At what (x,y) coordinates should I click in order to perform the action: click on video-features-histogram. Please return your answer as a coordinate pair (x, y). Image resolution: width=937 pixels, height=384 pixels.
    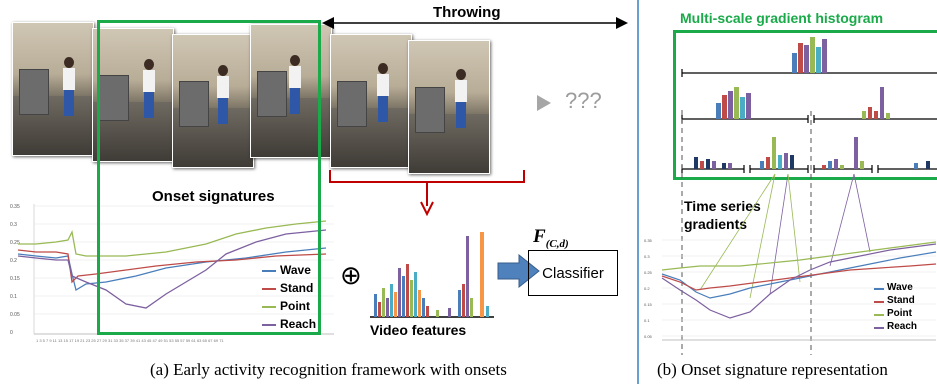
    Looking at the image, I should click on (432, 275).